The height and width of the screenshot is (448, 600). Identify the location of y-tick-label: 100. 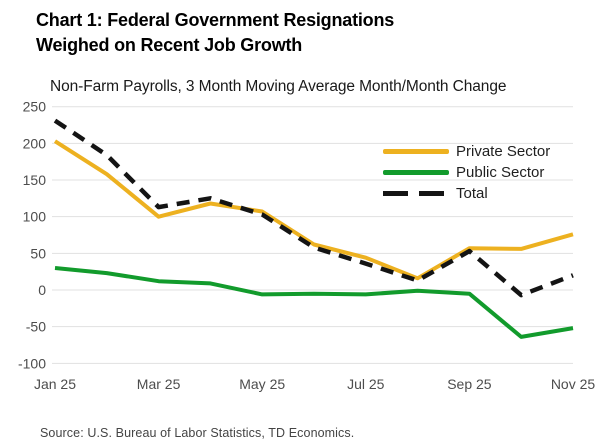
(35, 217).